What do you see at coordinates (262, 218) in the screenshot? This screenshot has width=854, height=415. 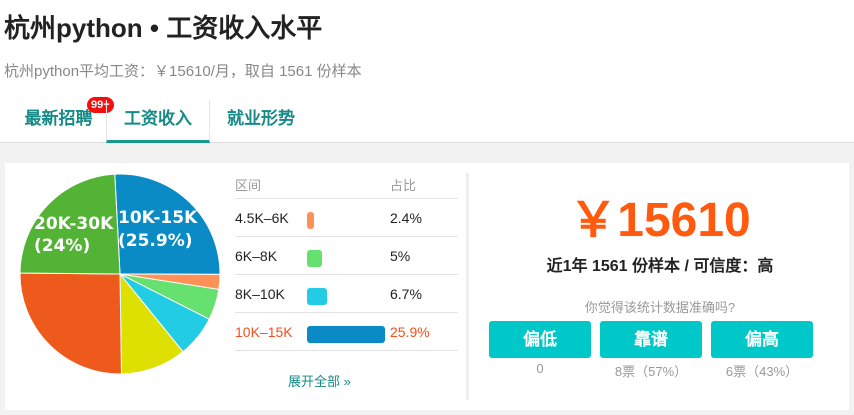 I see `range-label: 4.5K–6K` at bounding box center [262, 218].